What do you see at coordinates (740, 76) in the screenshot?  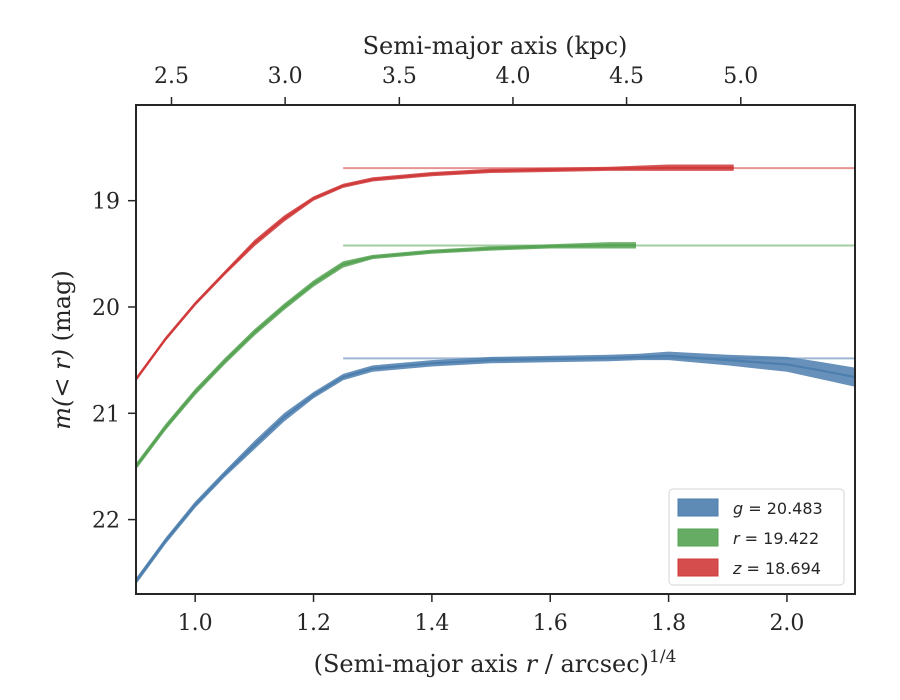 I see `top-tick-label: 5.0` at bounding box center [740, 76].